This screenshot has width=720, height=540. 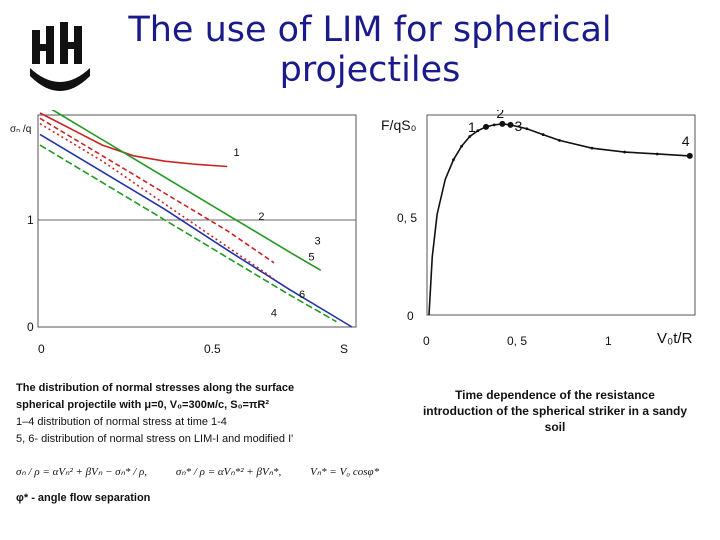 What do you see at coordinates (83, 498) in the screenshot?
I see `phi-note: φ* - angle flow separation` at bounding box center [83, 498].